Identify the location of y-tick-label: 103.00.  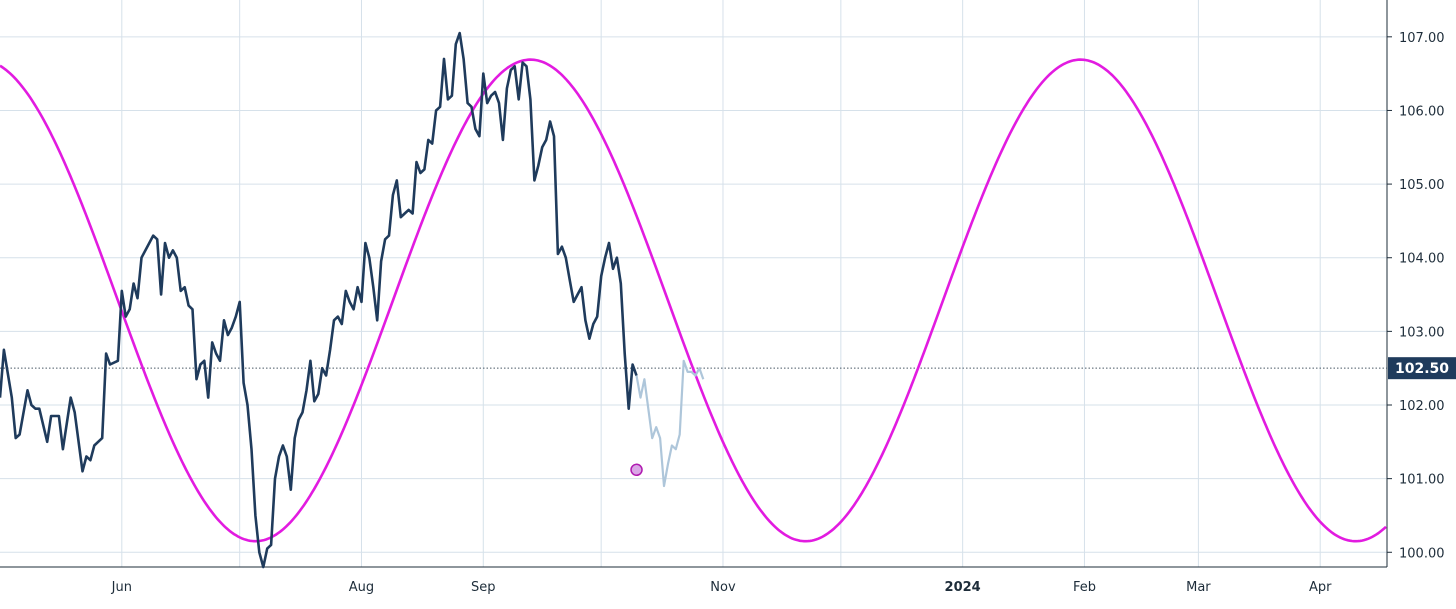
(1422, 332).